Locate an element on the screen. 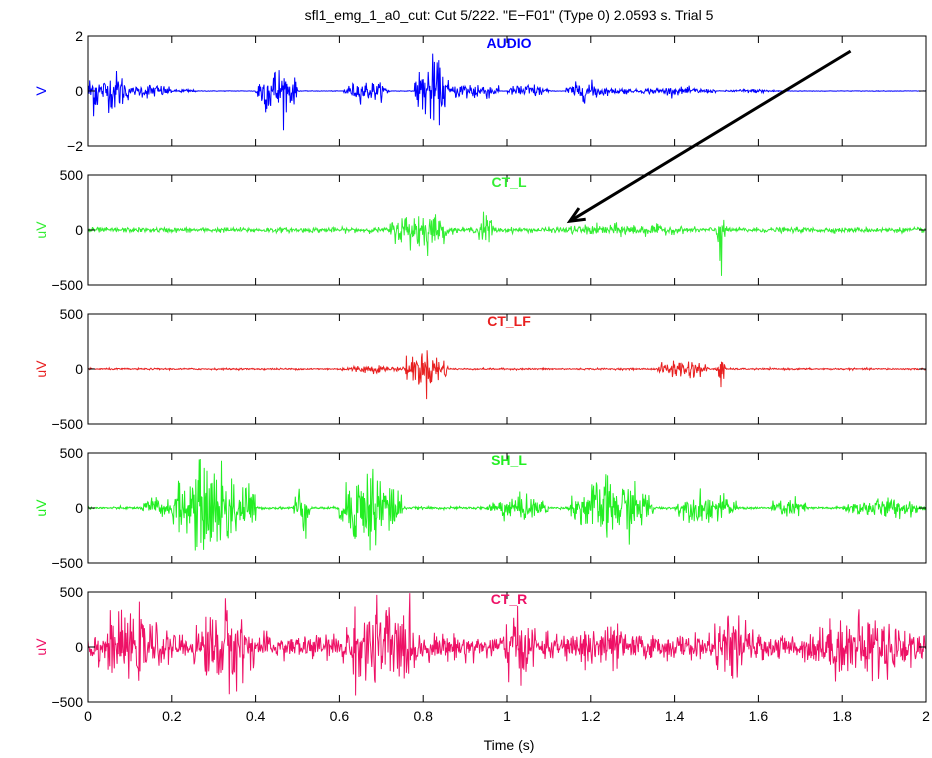  x-tick-label: 0.6 is located at coordinates (340, 716).